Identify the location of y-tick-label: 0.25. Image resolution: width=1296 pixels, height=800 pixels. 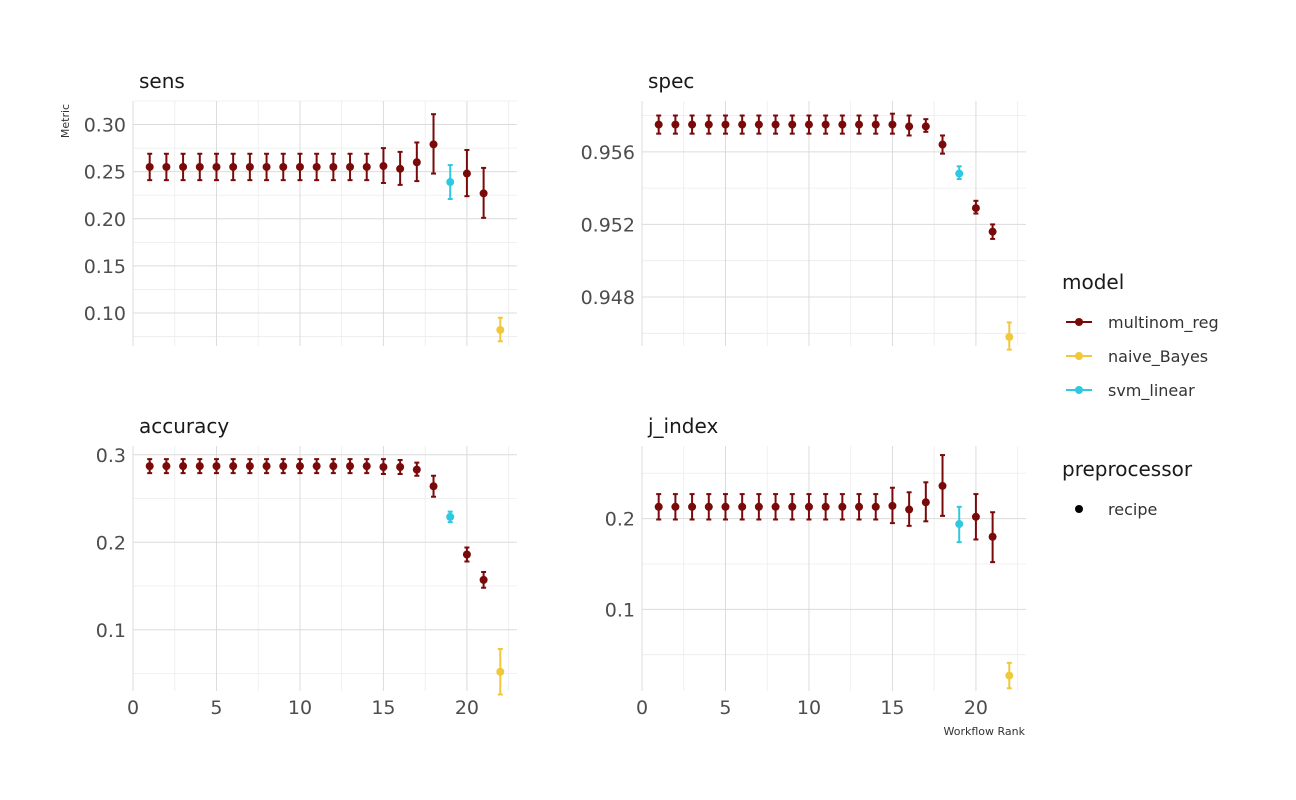
(105, 173).